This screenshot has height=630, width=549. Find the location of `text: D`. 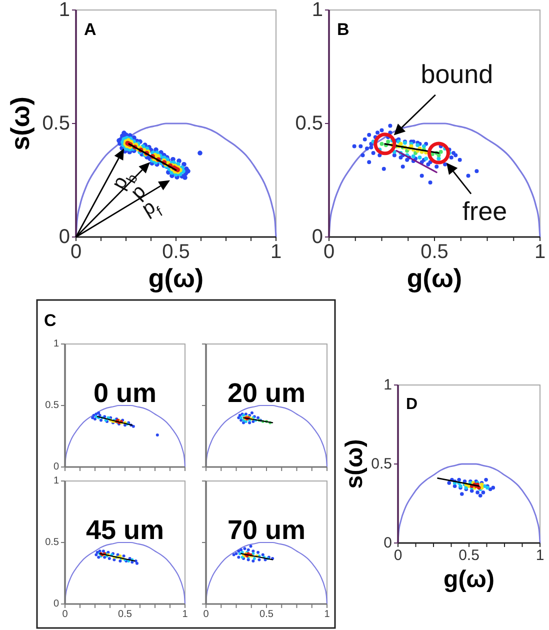

text: D is located at coordinates (412, 404).